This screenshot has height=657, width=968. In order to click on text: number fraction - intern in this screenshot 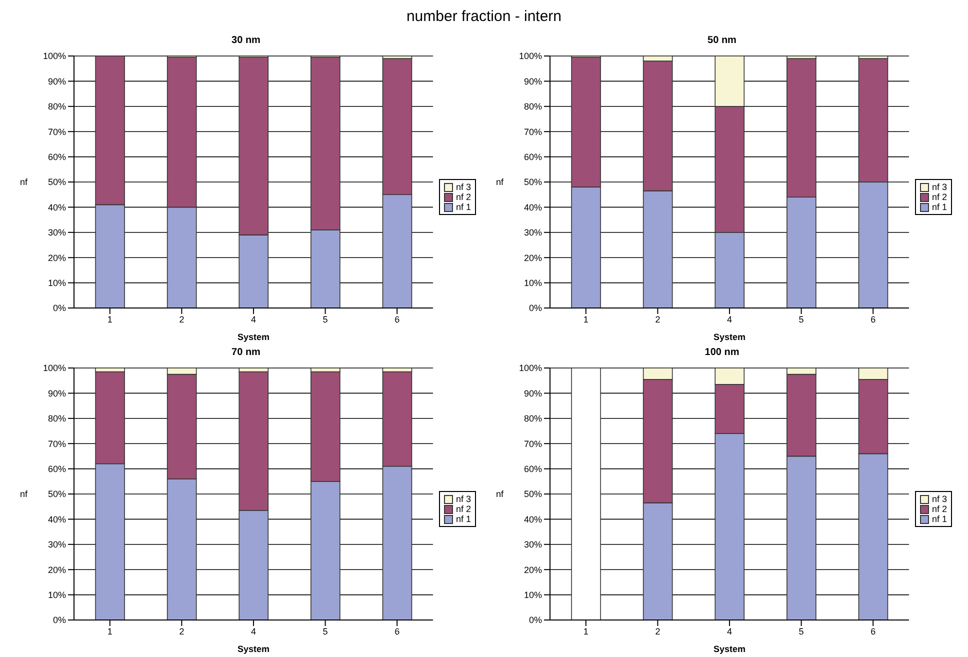, I will do `click(484, 16)`.